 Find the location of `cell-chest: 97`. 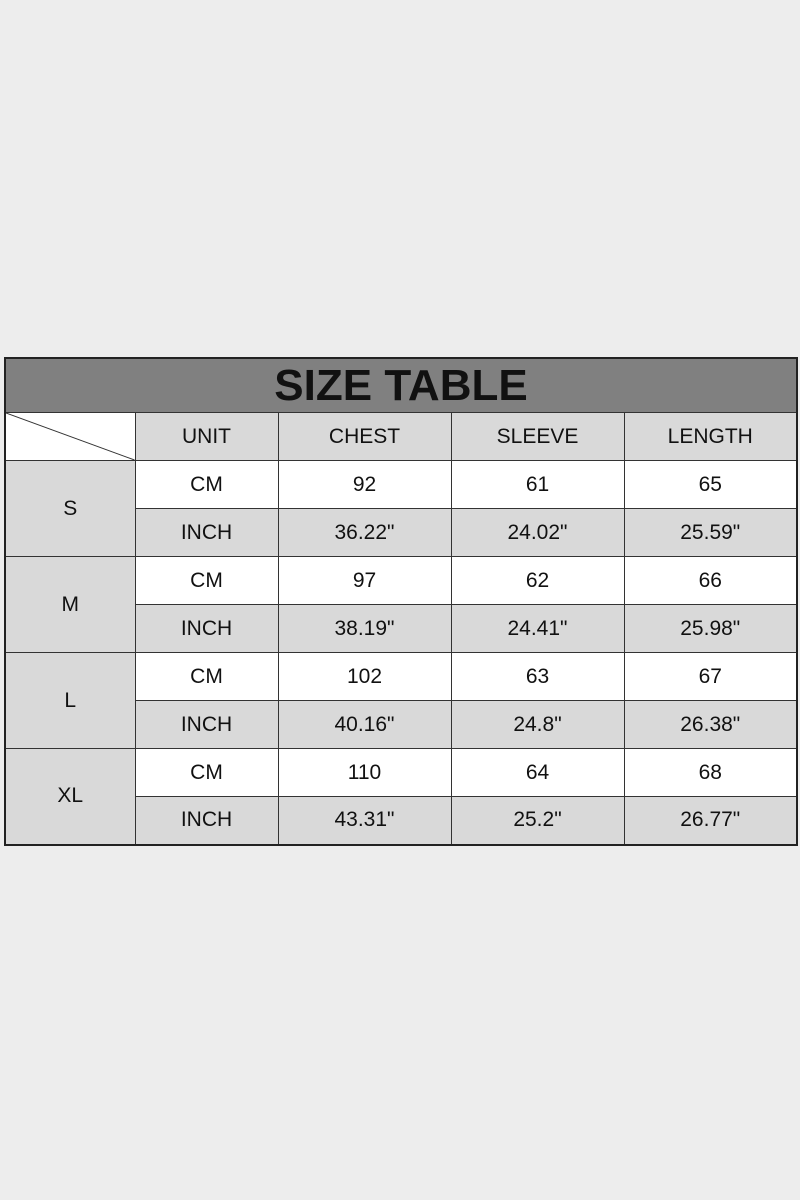

cell-chest: 97 is located at coordinates (364, 580).